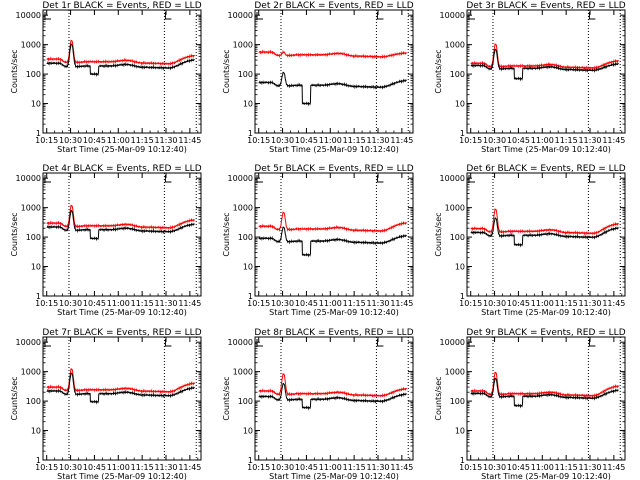 This screenshot has width=640, height=480. Describe the element at coordinates (333, 333) in the screenshot. I see `panel-title: Det 8r BLACK = Events, RED = LLD` at that location.